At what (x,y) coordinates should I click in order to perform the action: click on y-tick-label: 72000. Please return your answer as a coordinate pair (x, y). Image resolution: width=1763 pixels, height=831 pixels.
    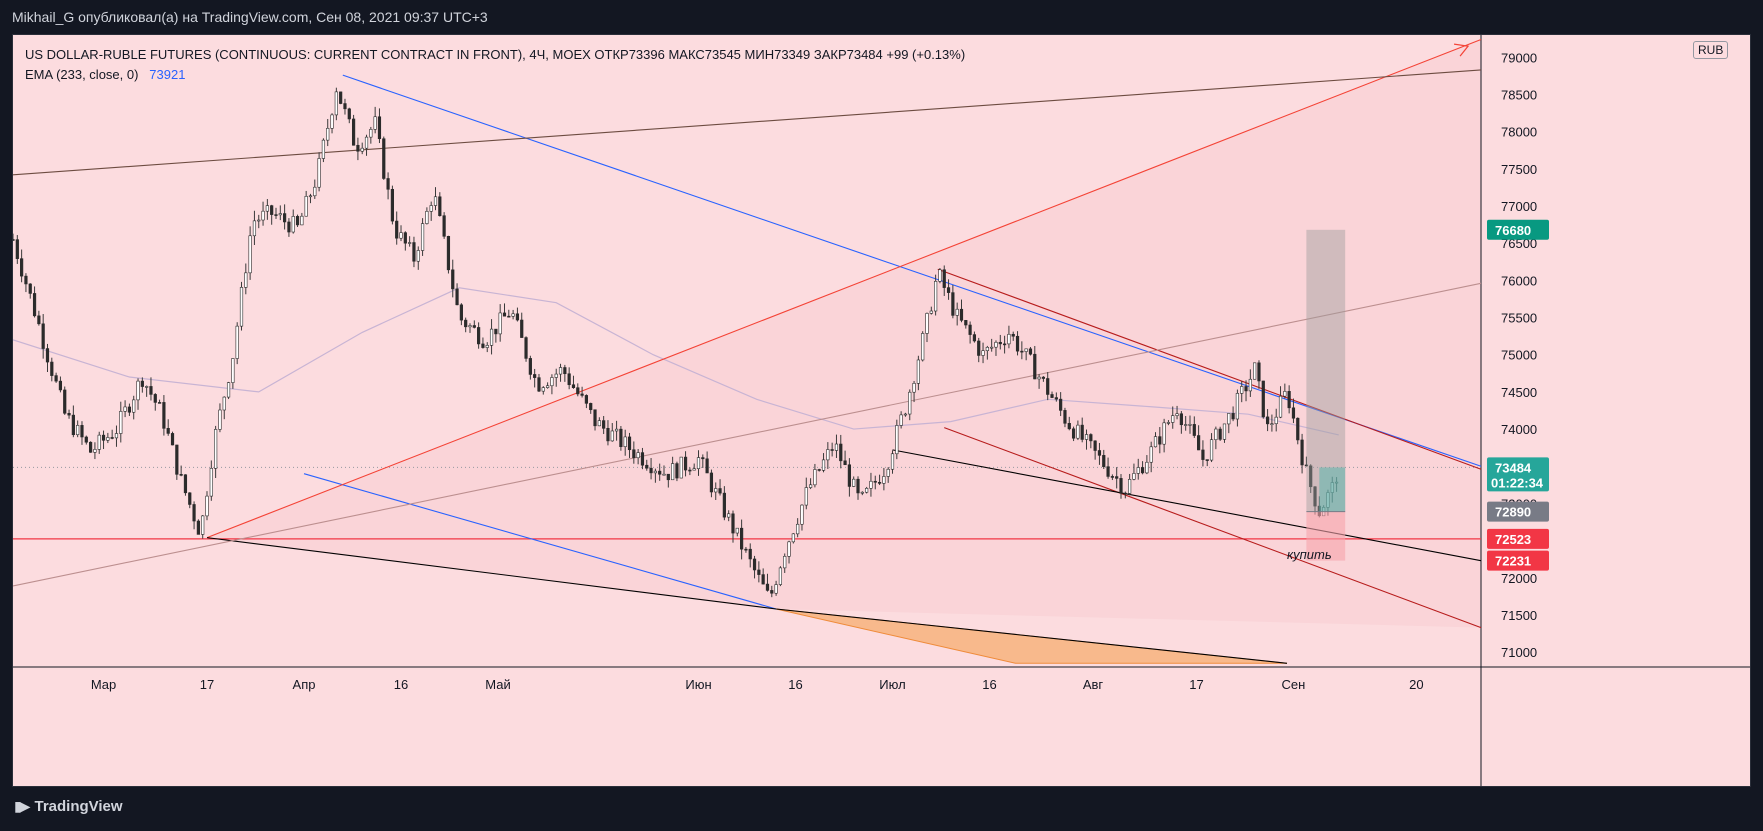
    Looking at the image, I should click on (1519, 578).